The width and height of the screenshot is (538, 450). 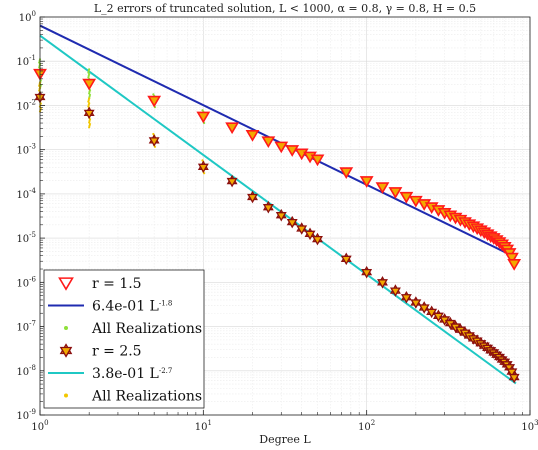 I want to click on legend-symbol-r2.5, so click(x=66, y=352).